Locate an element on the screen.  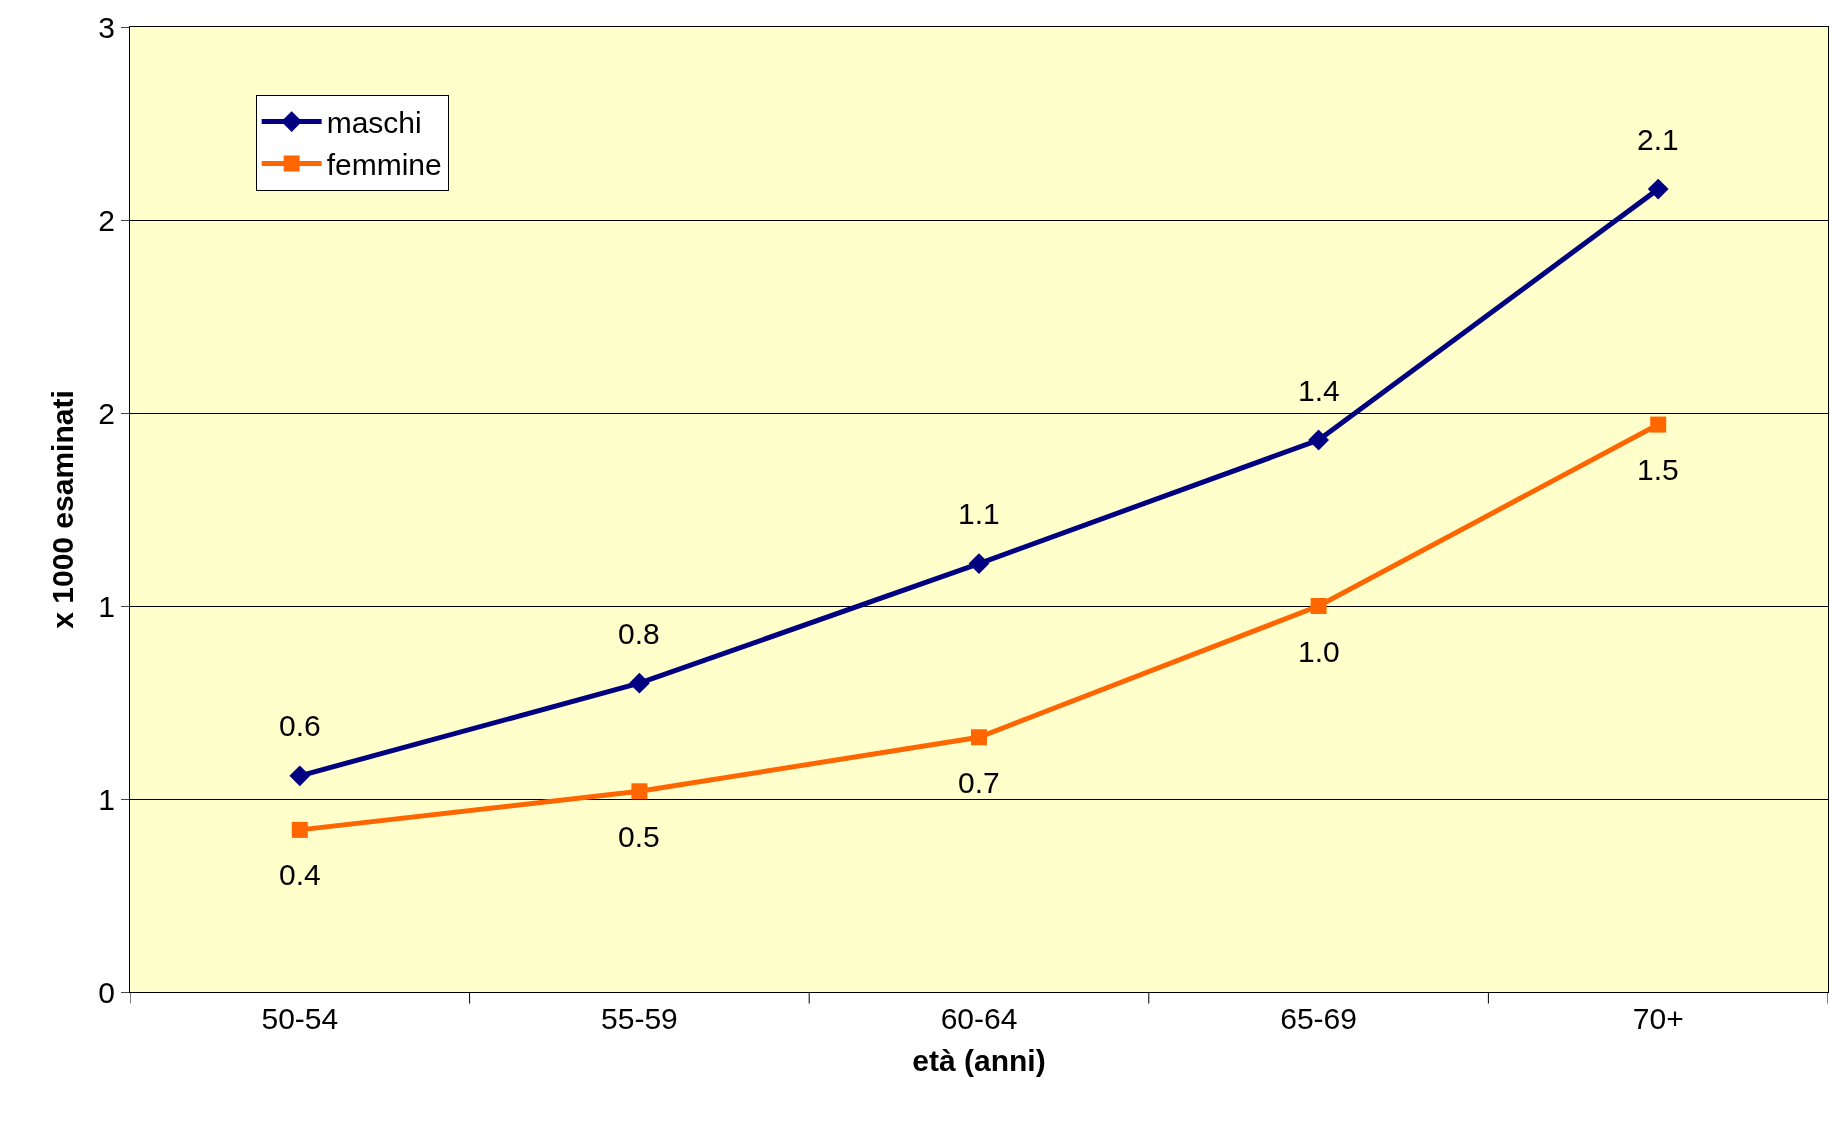
data-label: 0.5 is located at coordinates (639, 836).